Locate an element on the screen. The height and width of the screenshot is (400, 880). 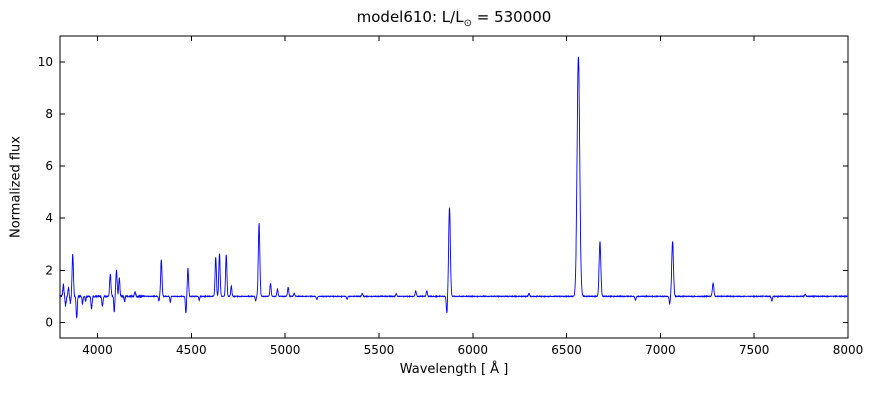
x-axis-label: Wavelength [ Å ] is located at coordinates (454, 369).